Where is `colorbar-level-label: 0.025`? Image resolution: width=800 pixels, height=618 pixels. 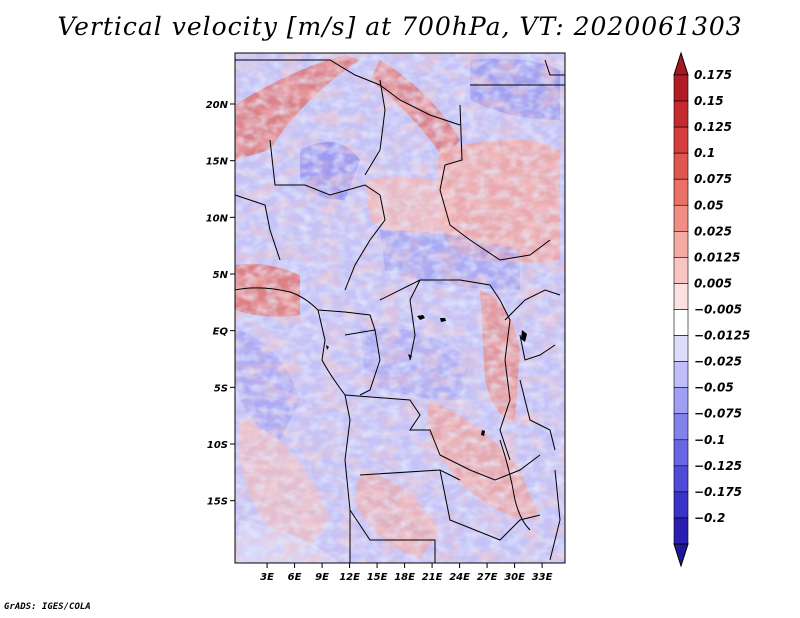 colorbar-level-label: 0.025 is located at coordinates (713, 231).